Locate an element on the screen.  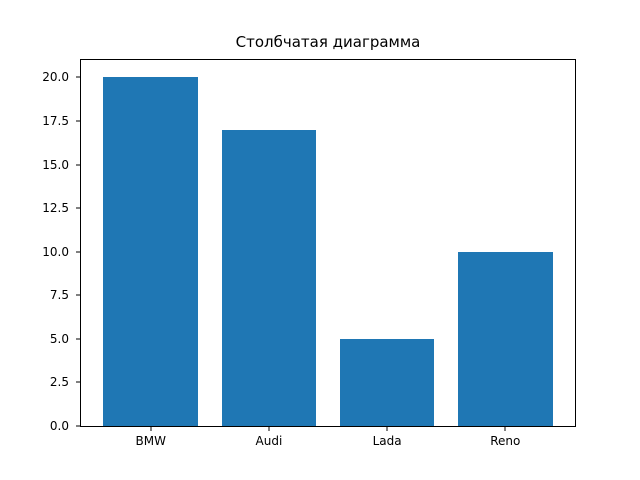
x-tick-label: Lada is located at coordinates (387, 441).